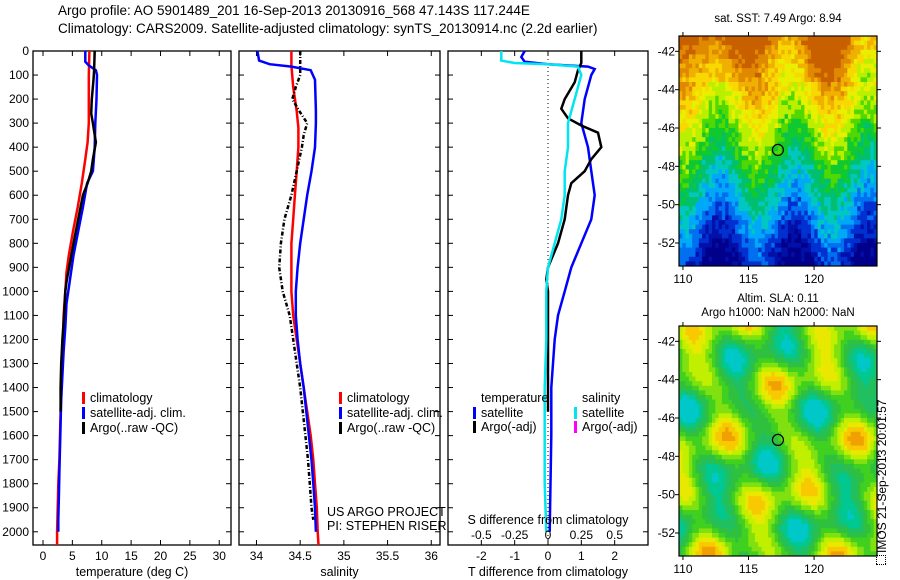 The image size is (900, 580). I want to click on sla-map-cells, so click(778, 441).